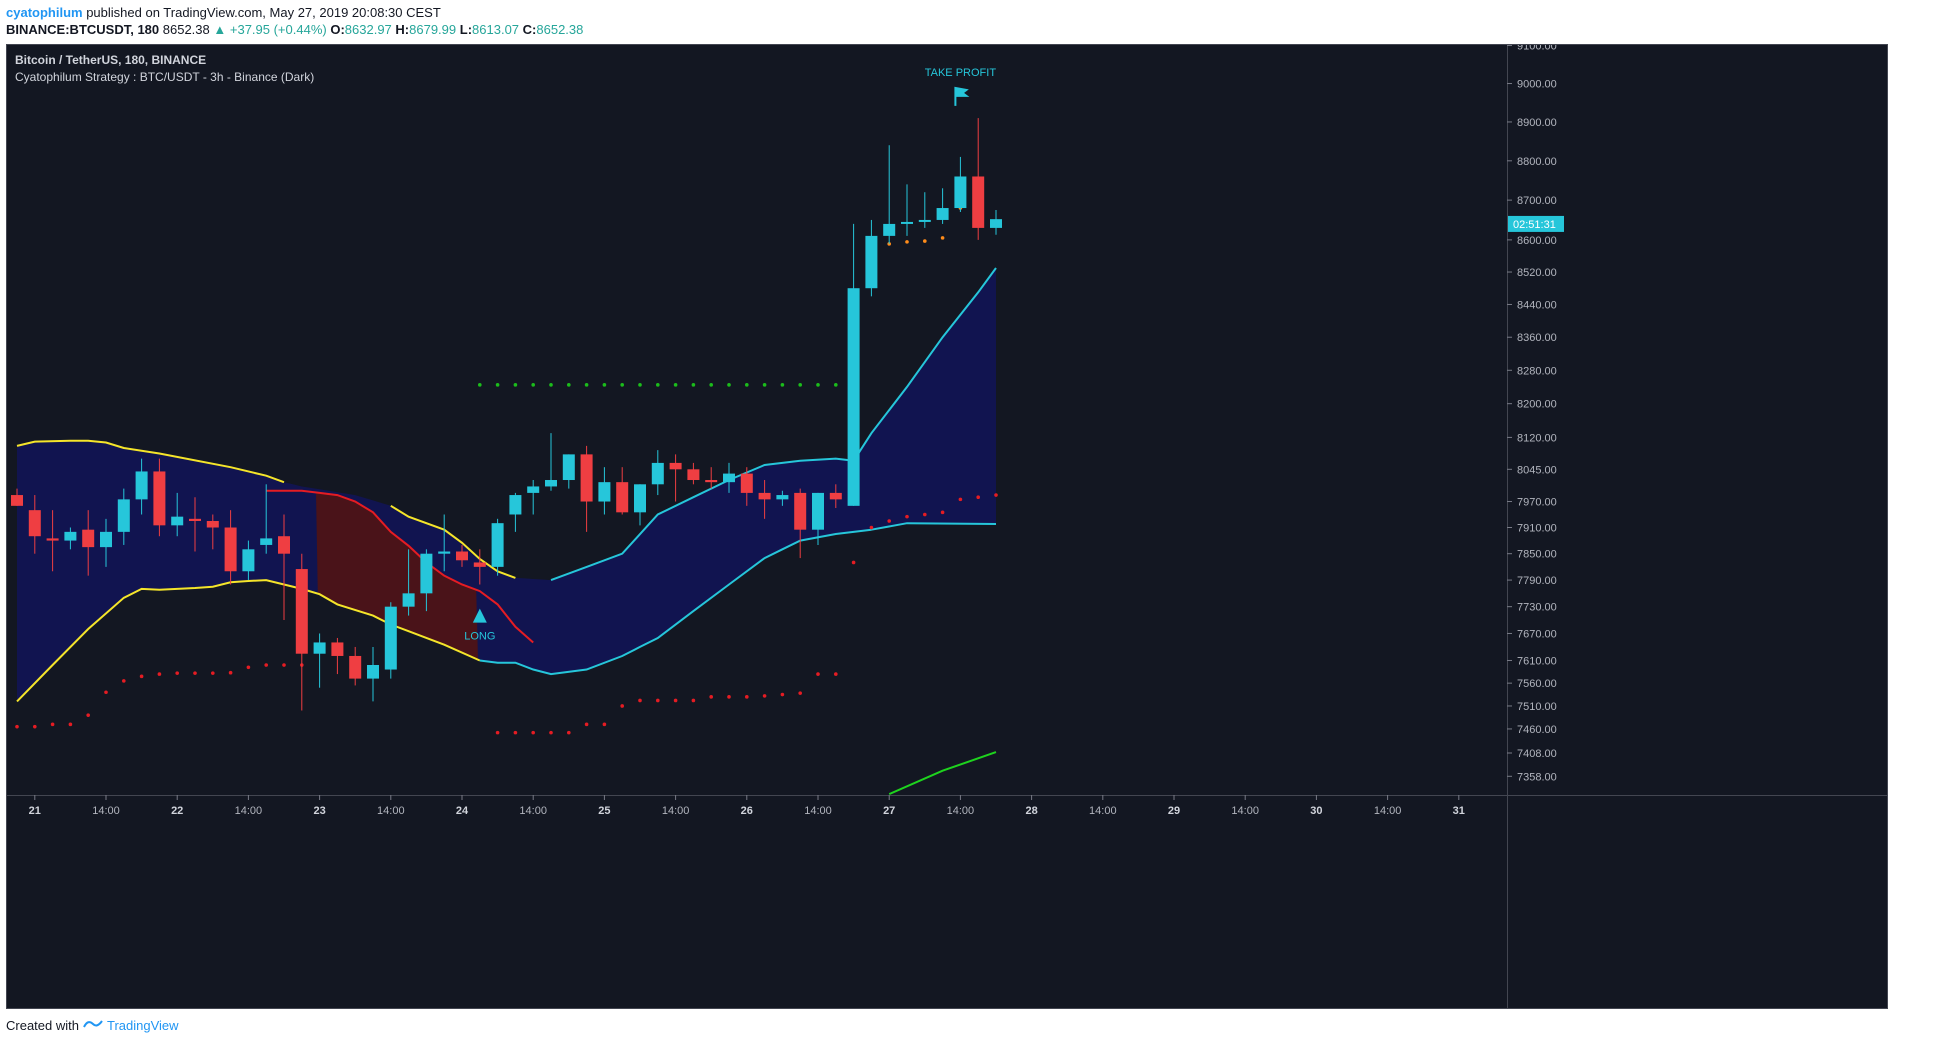 The width and height of the screenshot is (1952, 1045). I want to click on tradingview-brand-link: TradingView, so click(142, 1025).